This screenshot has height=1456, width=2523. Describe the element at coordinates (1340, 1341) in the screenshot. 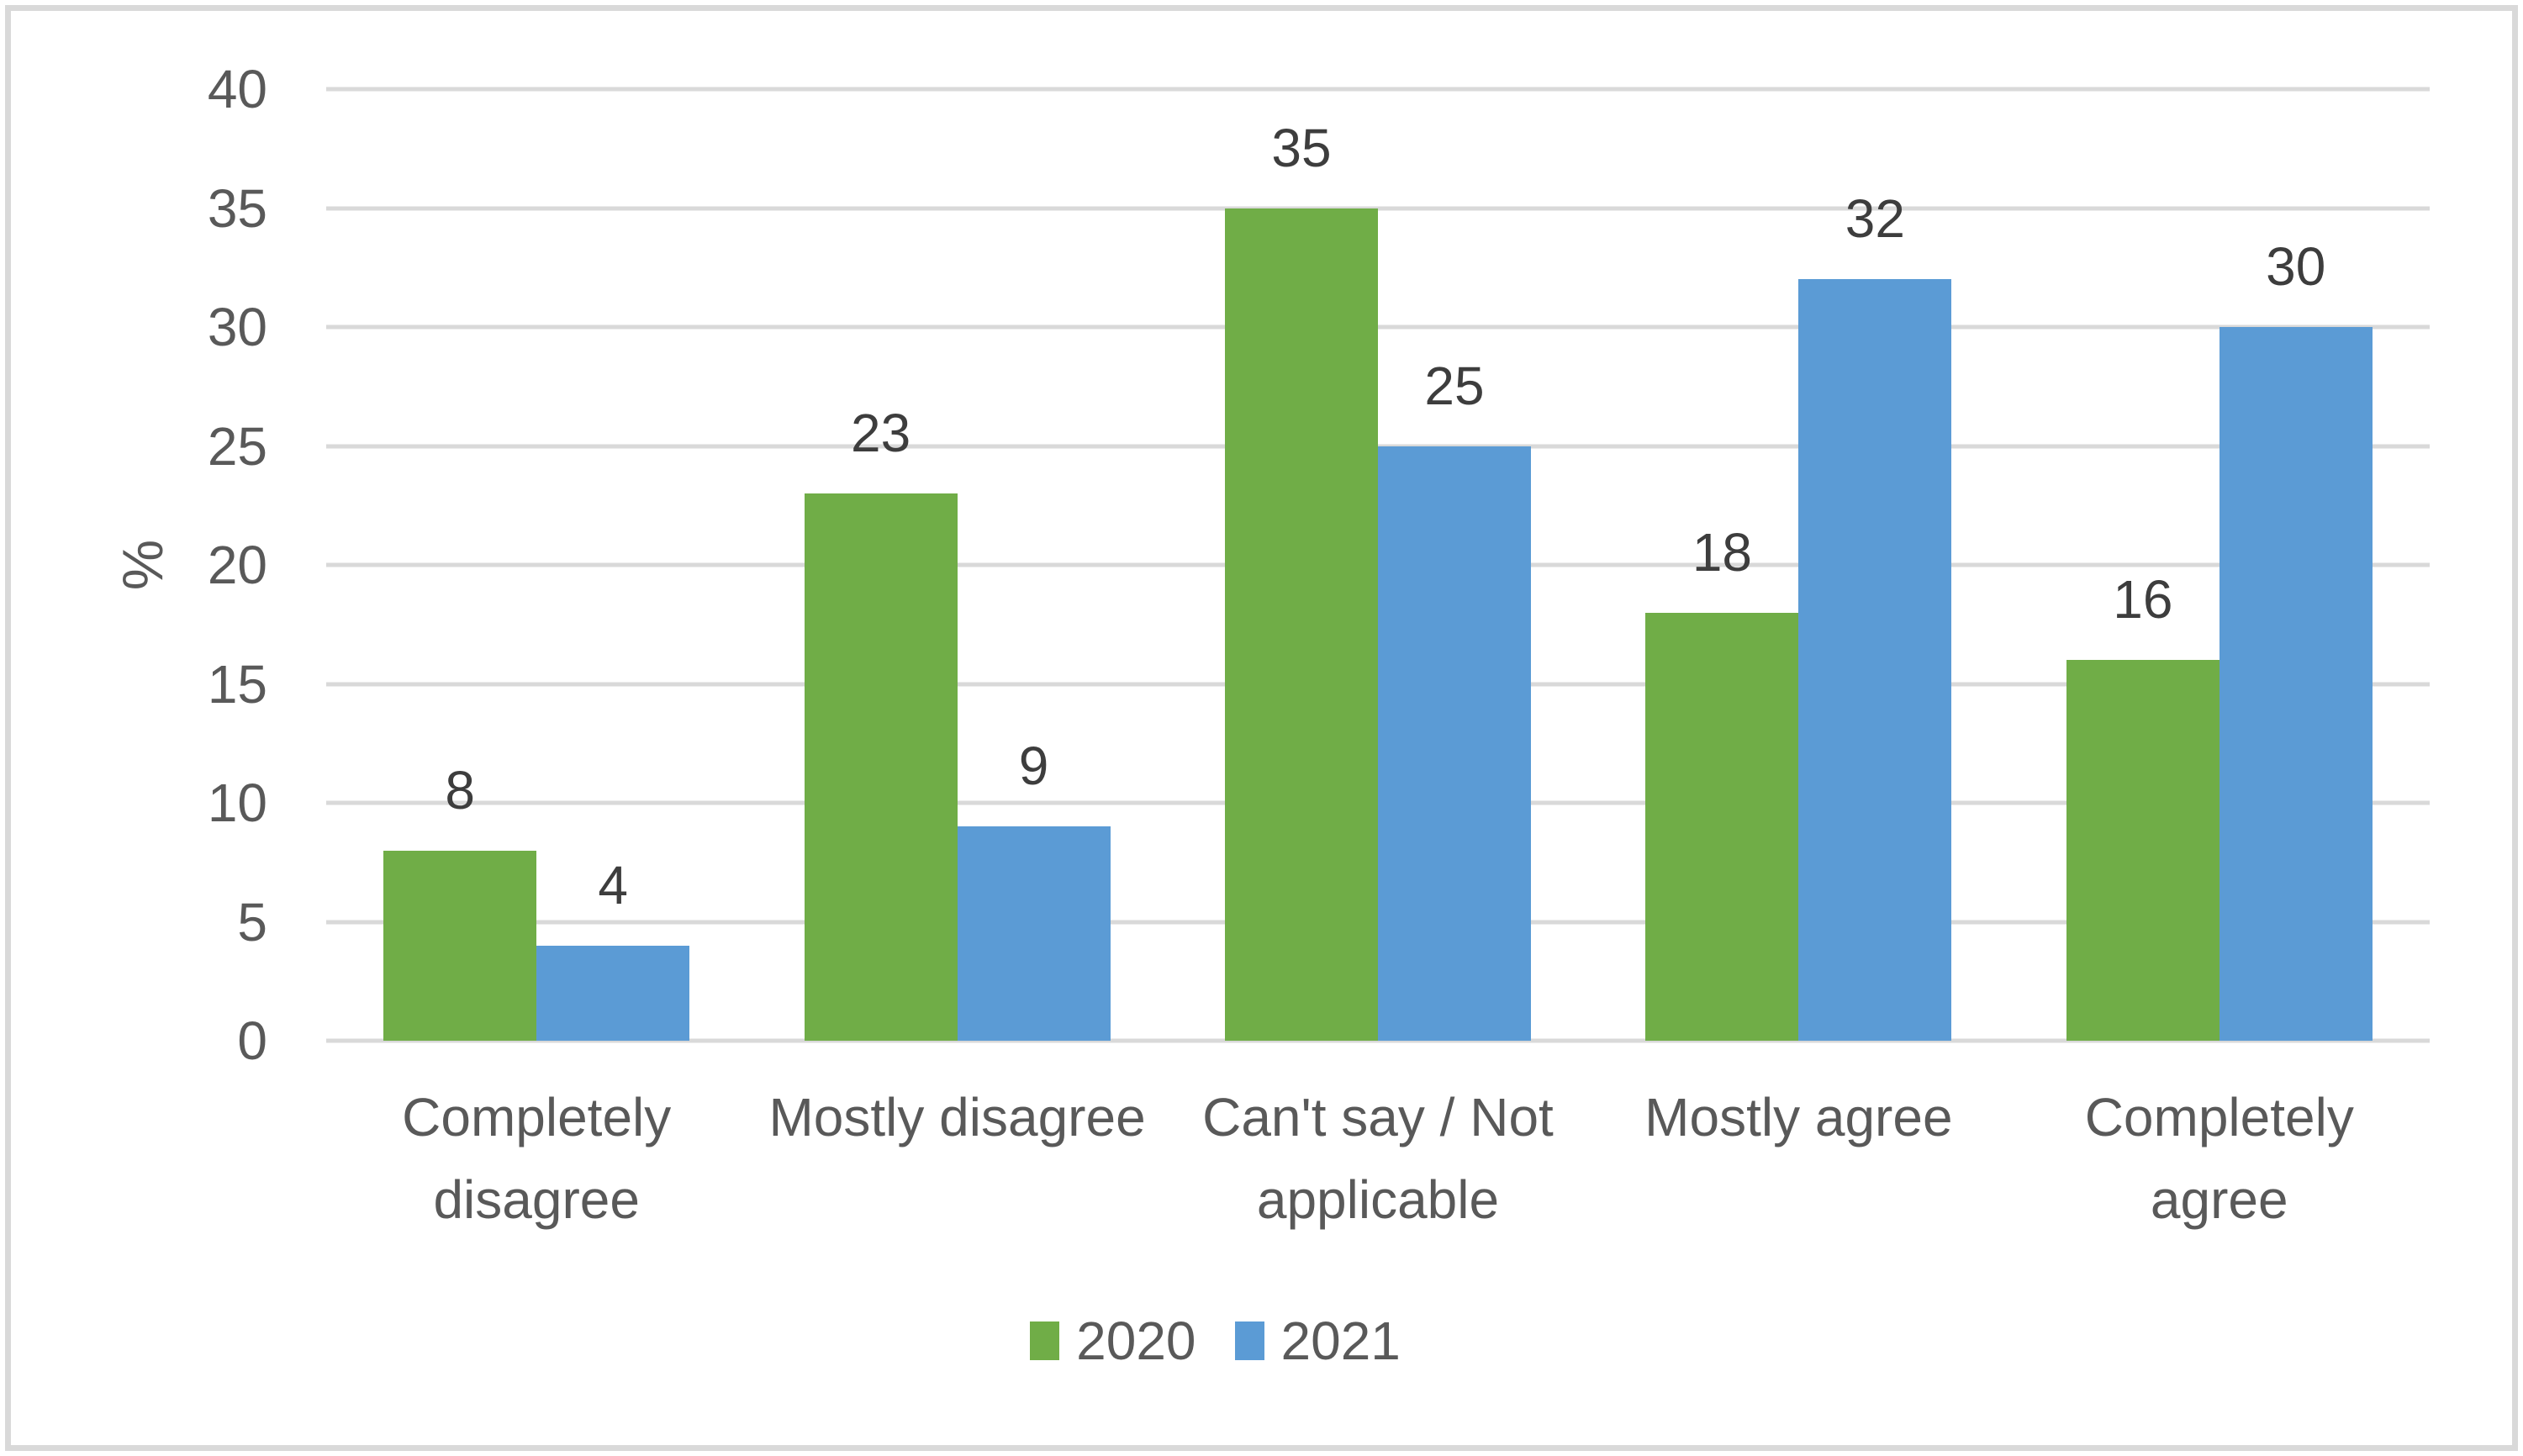

I see `legend-label-2021: 2021` at that location.